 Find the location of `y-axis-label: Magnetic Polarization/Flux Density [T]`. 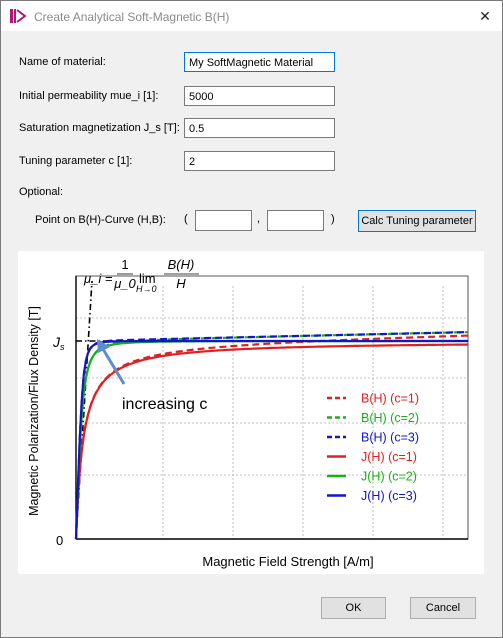

y-axis-label: Magnetic Polarization/Flux Density [T] is located at coordinates (34, 411).